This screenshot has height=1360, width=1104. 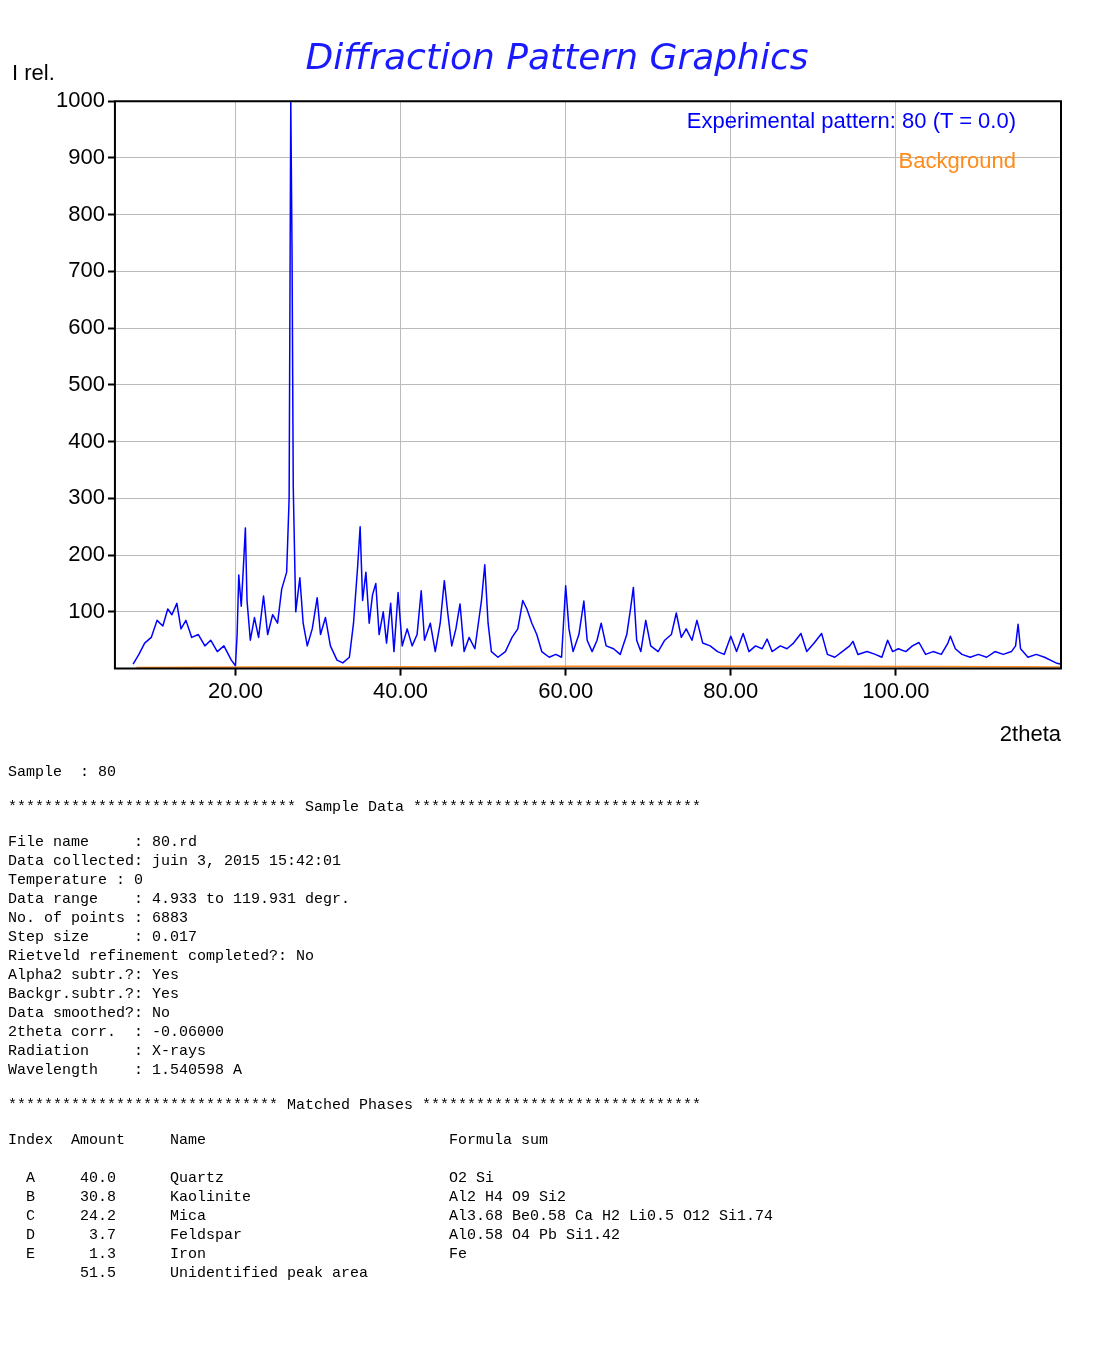 I want to click on x-axis-title: 2theta, so click(x=1030, y=733).